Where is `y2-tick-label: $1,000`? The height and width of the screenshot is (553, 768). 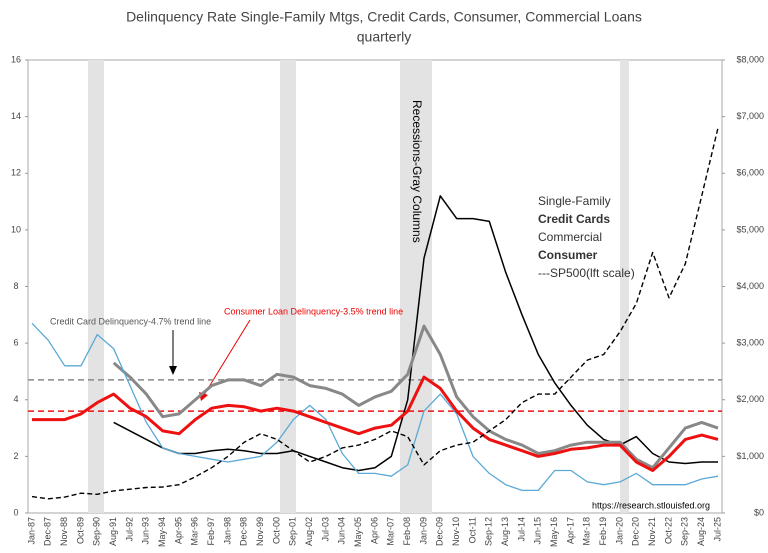
y2-tick-label: $1,000 is located at coordinates (750, 456).